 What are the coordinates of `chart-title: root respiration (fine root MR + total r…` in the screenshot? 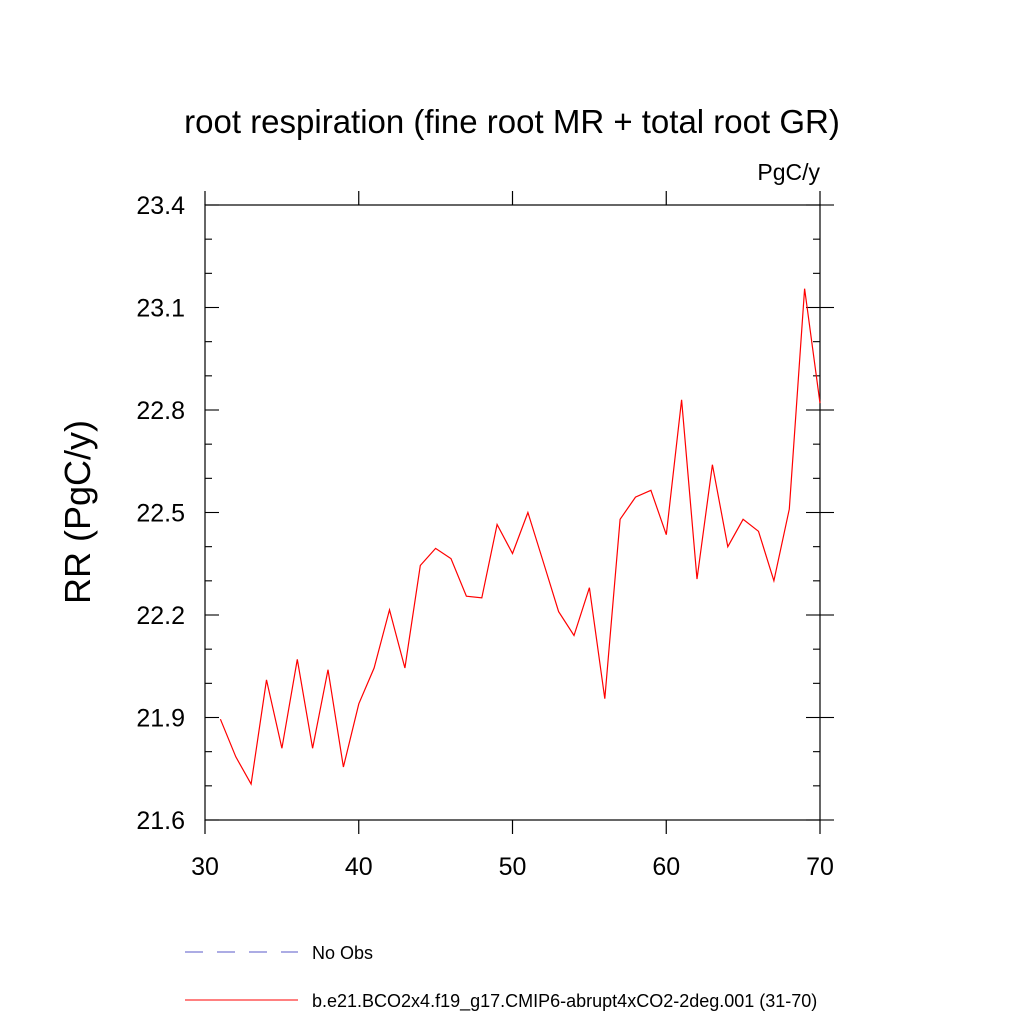 It's located at (512, 121).